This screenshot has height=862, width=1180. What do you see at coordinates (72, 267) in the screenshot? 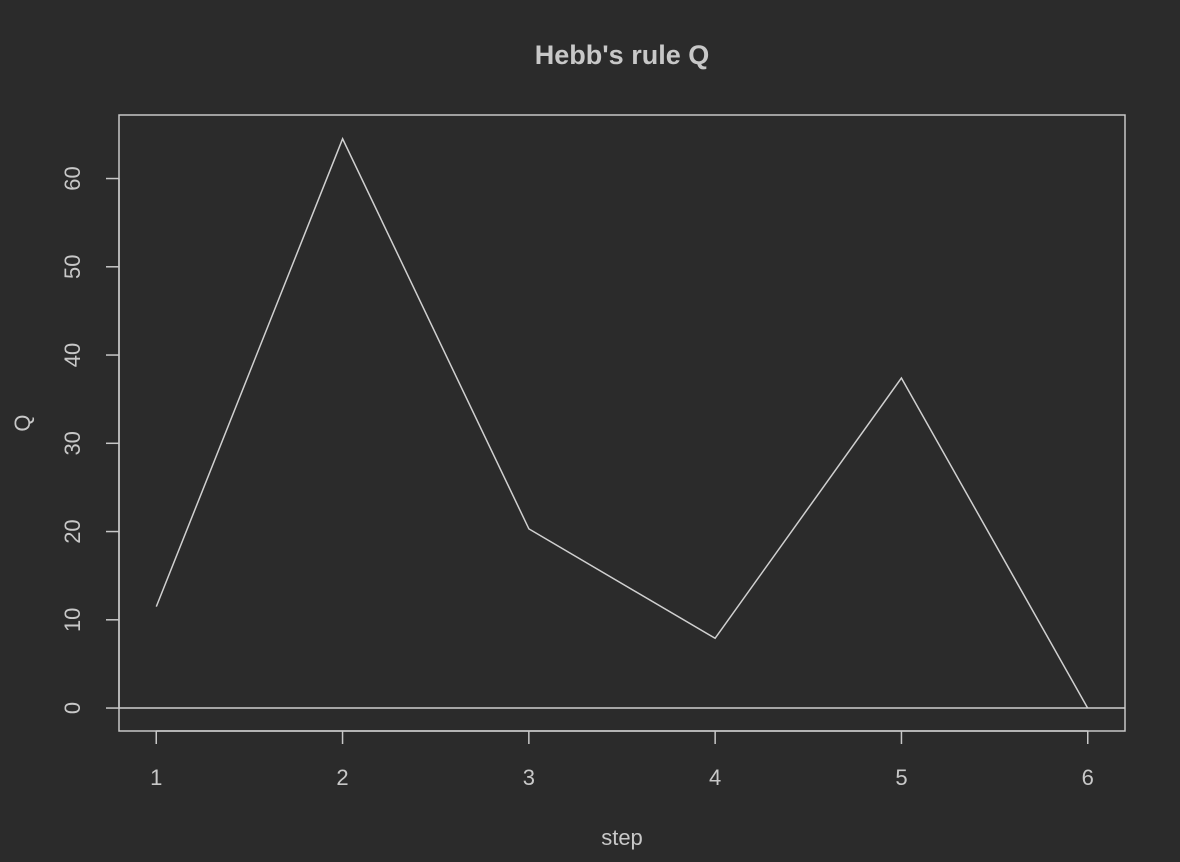
I see `y-tick-label: 50` at bounding box center [72, 267].